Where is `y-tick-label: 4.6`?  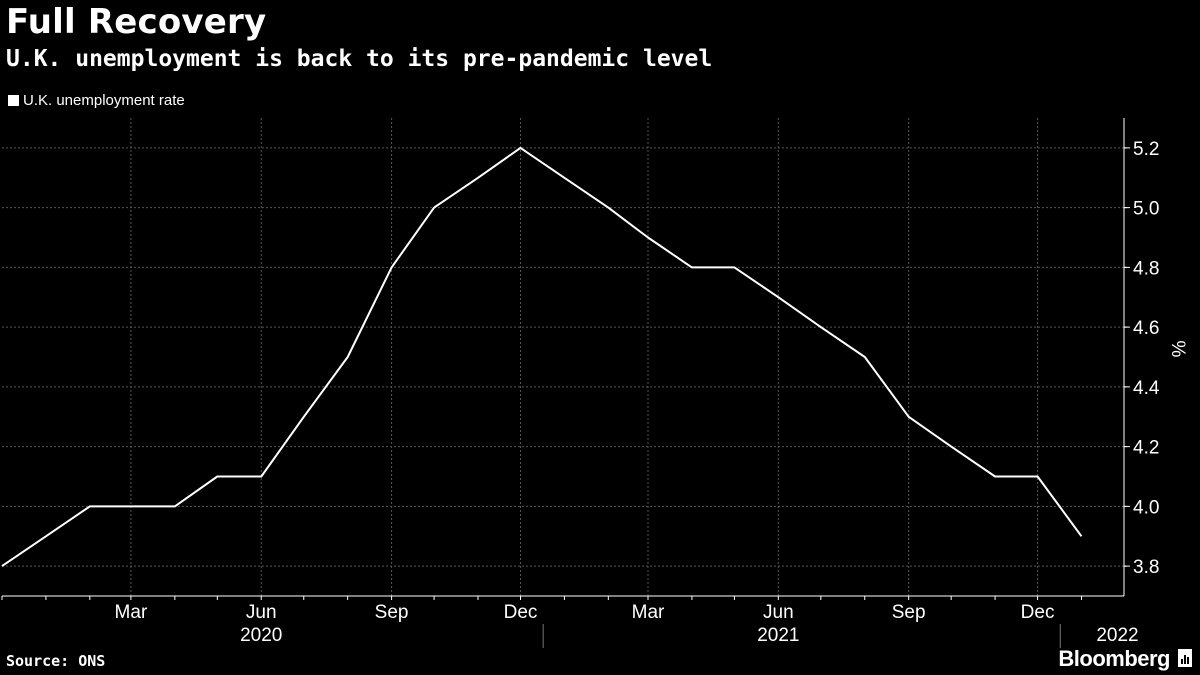 y-tick-label: 4.6 is located at coordinates (1146, 328).